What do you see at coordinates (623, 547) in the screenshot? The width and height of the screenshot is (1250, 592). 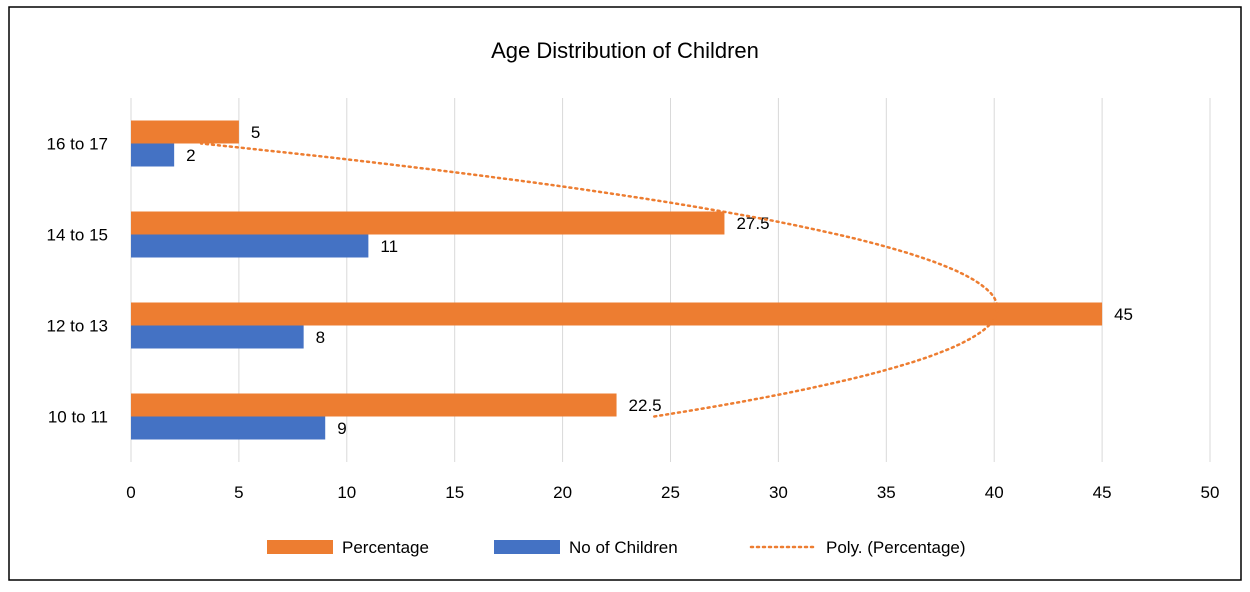 I see `legend-label: No of Children` at bounding box center [623, 547].